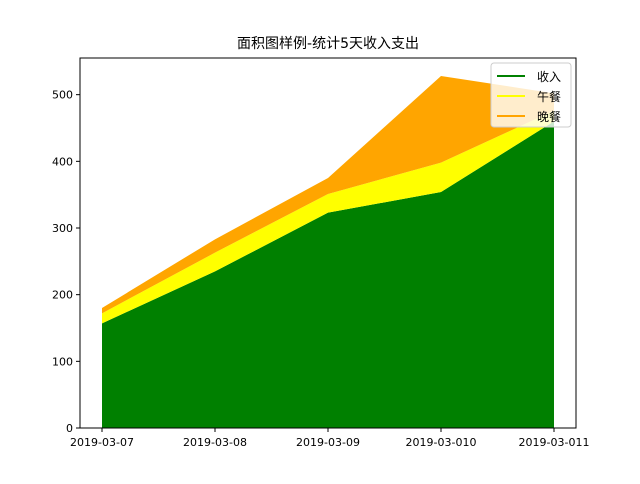  What do you see at coordinates (62, 361) in the screenshot?
I see `y-tick-label-1: 100` at bounding box center [62, 361].